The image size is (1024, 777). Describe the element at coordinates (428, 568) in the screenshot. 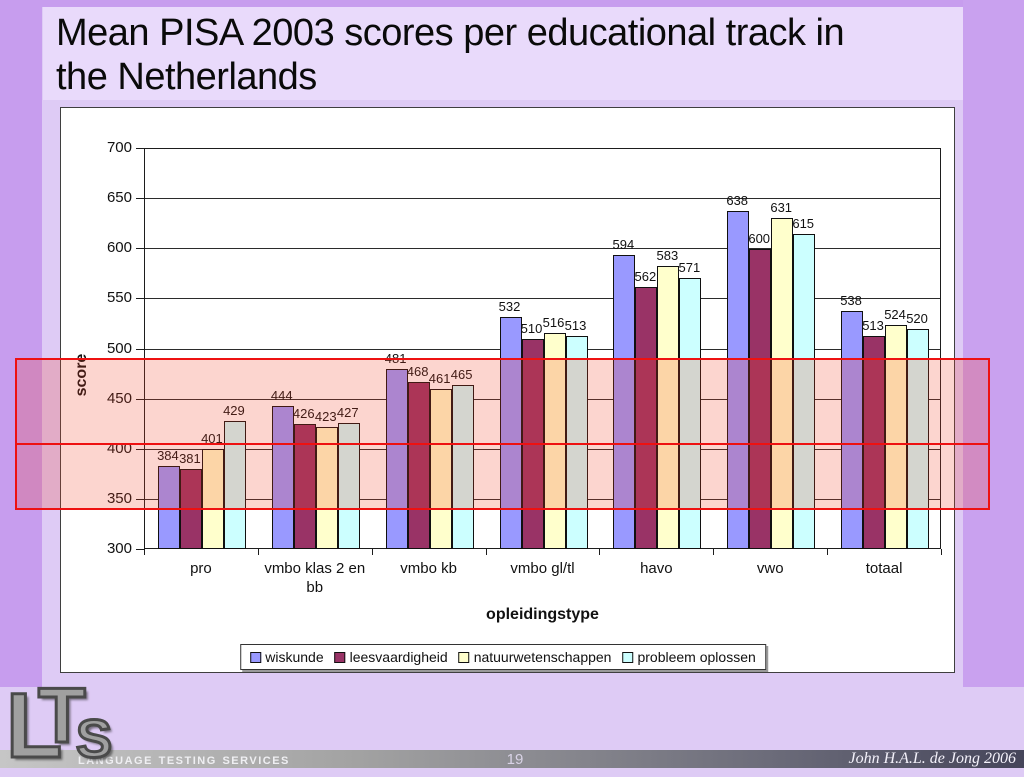

I see `category-label-vmbo-kb: vmbo kb` at that location.